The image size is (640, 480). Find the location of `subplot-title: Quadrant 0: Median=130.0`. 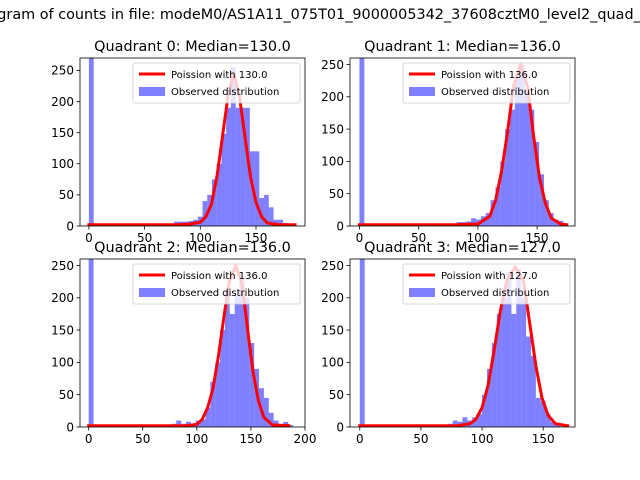

subplot-title: Quadrant 0: Median=130.0 is located at coordinates (192, 47).